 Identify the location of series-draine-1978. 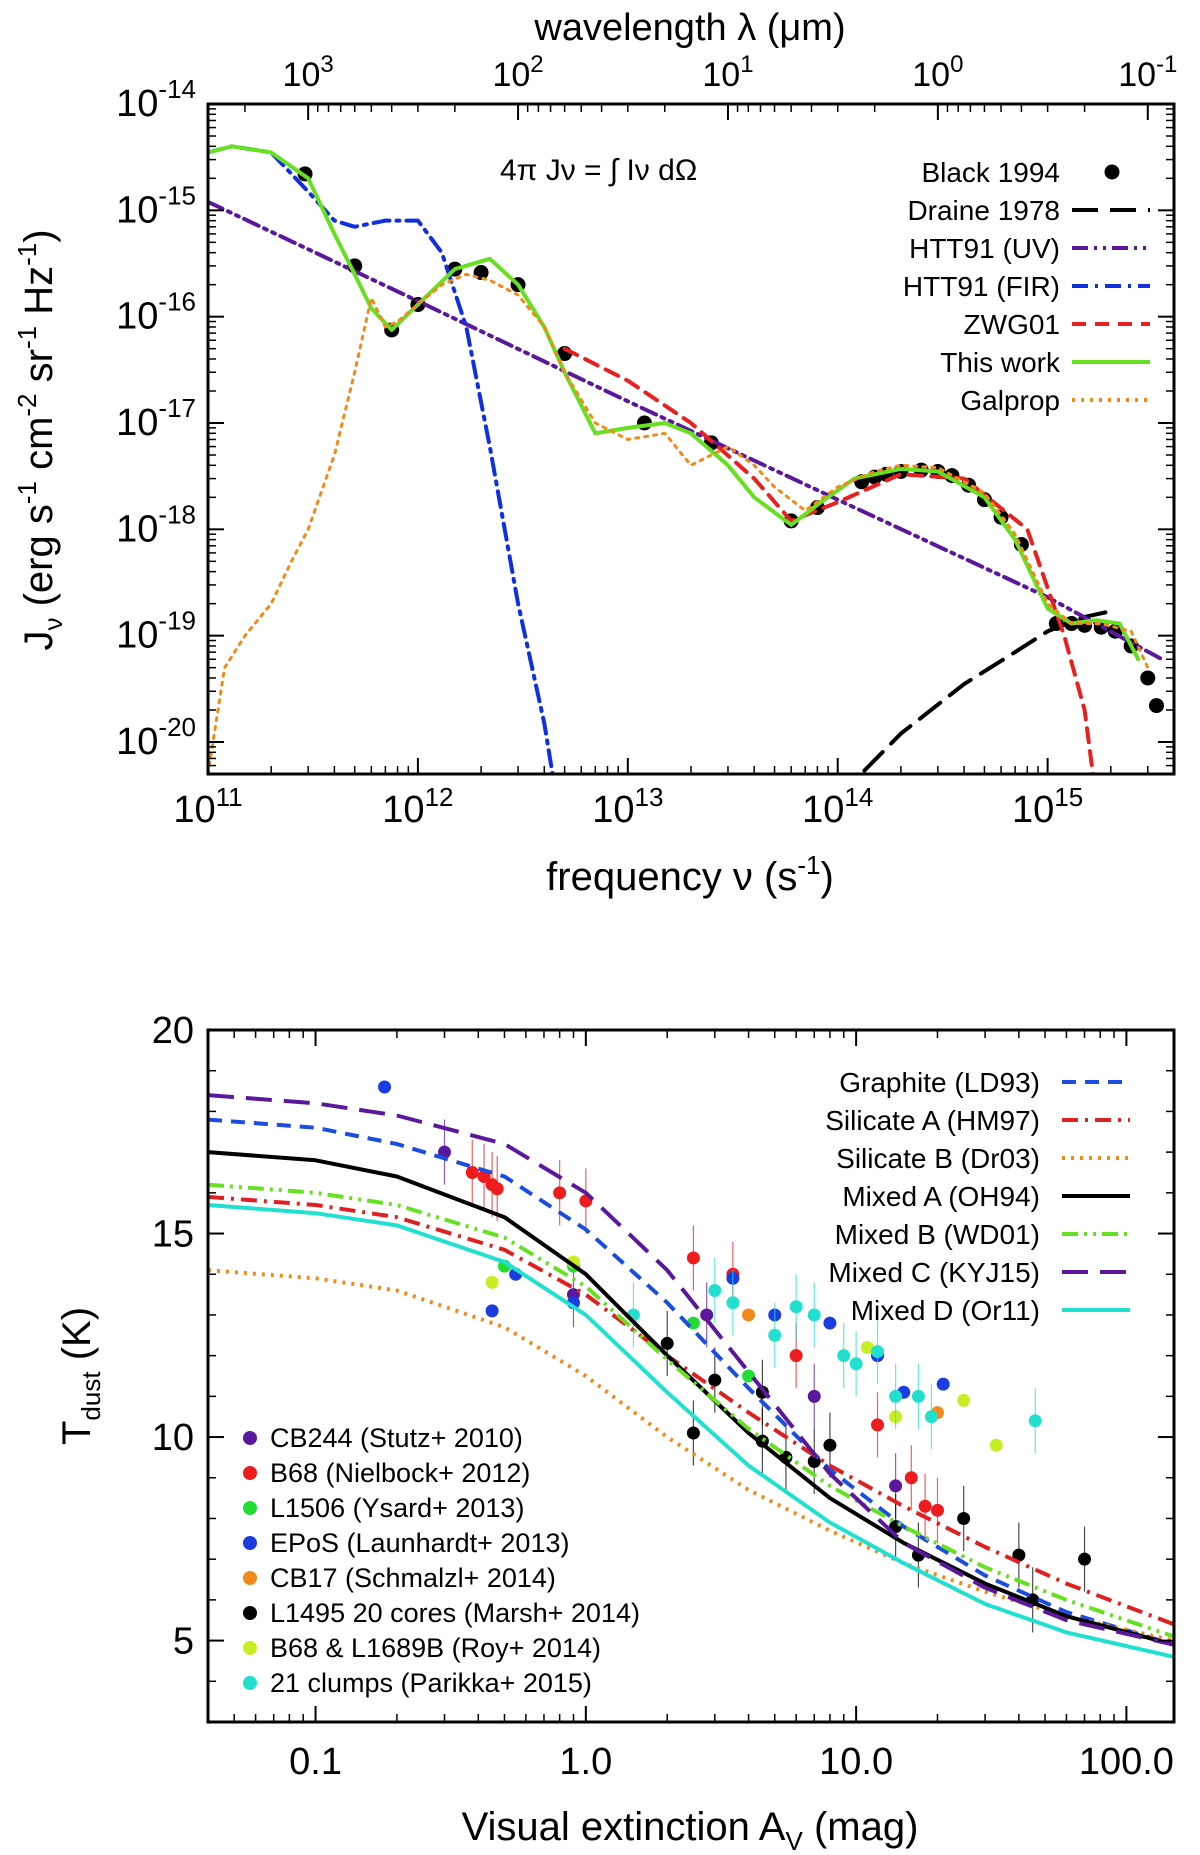
(985, 691).